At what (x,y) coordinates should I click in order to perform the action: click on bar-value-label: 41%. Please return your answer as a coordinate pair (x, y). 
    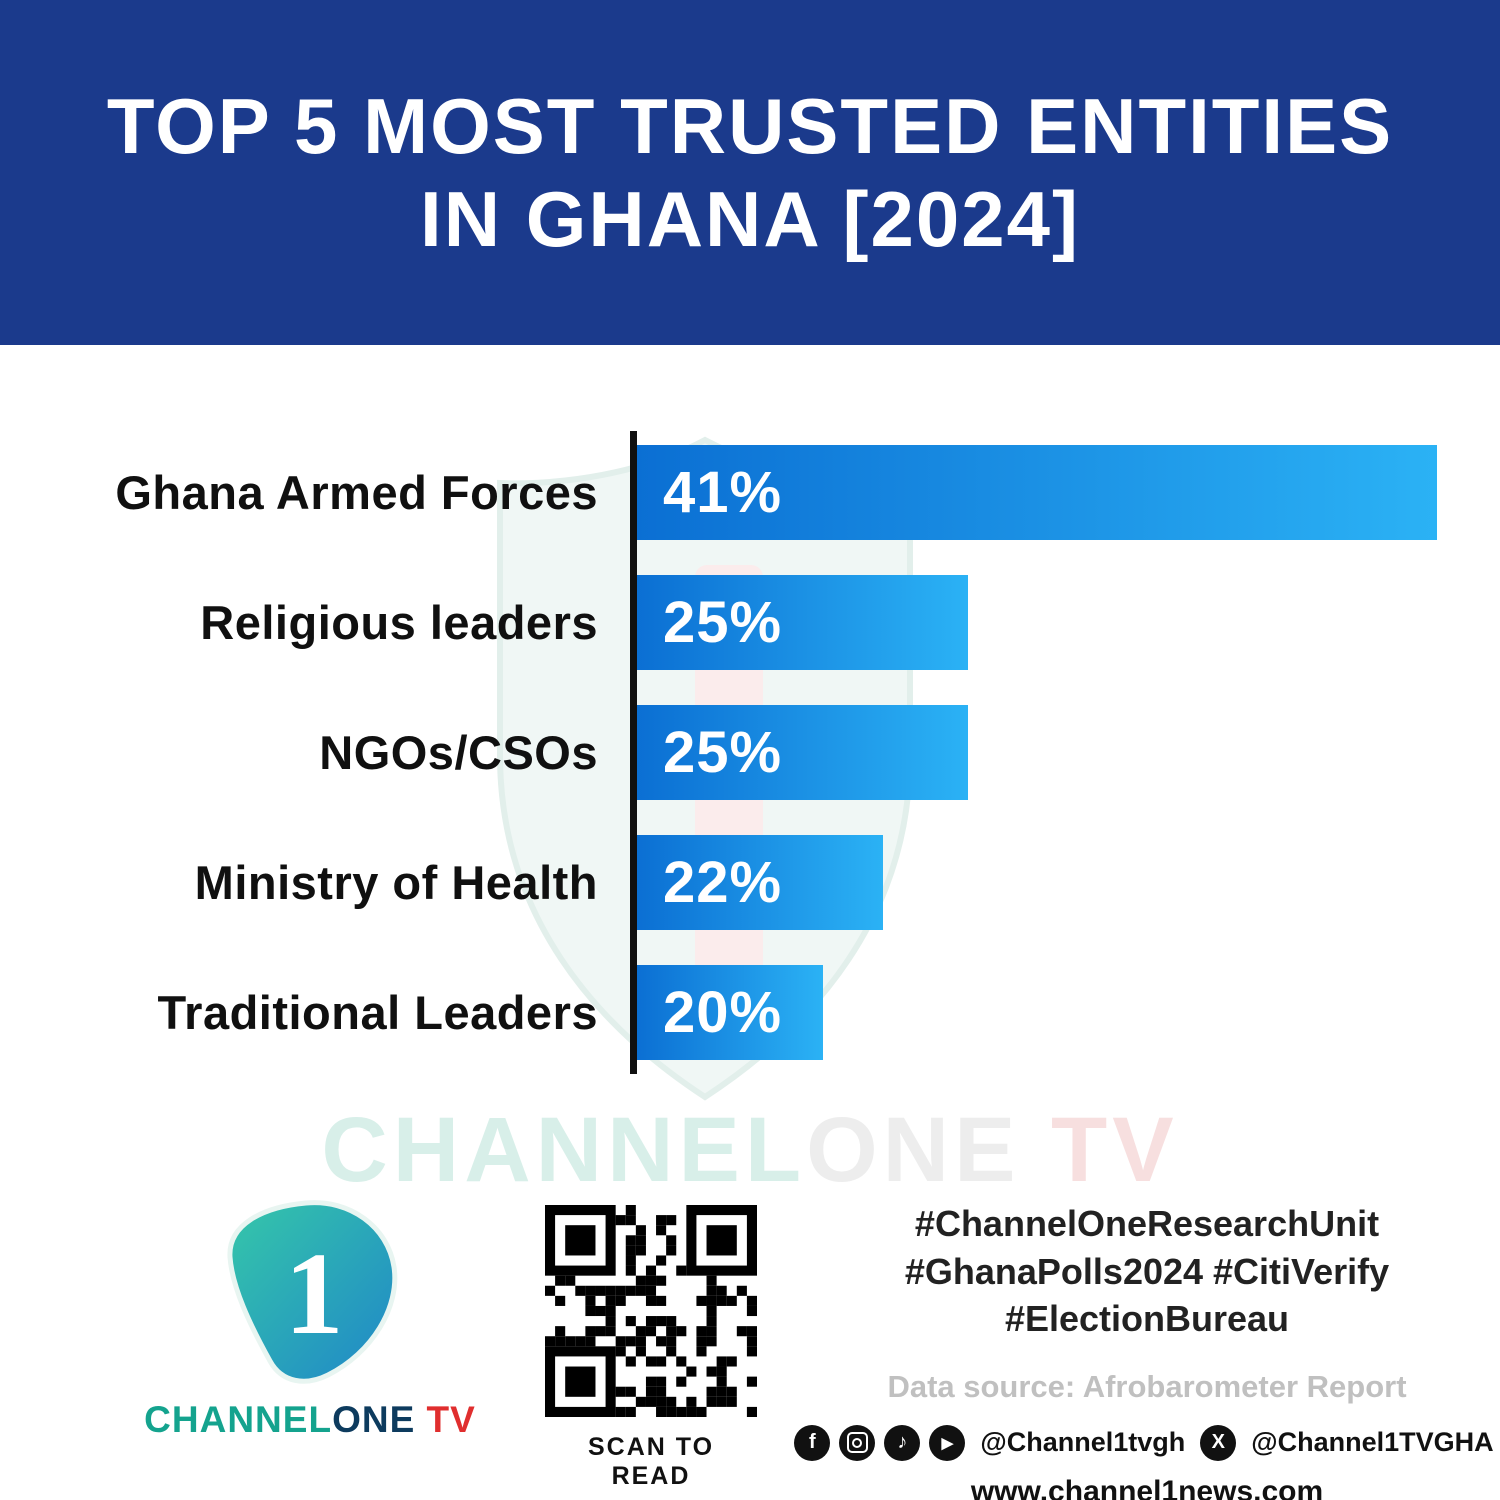
    Looking at the image, I should click on (723, 492).